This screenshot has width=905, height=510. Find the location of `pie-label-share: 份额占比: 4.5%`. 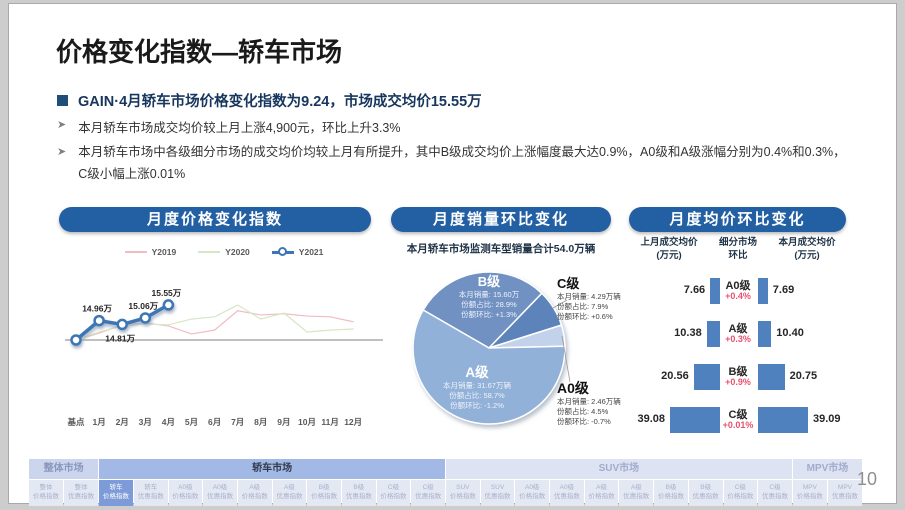

pie-label-share: 份额占比: 4.5% is located at coordinates (583, 411).